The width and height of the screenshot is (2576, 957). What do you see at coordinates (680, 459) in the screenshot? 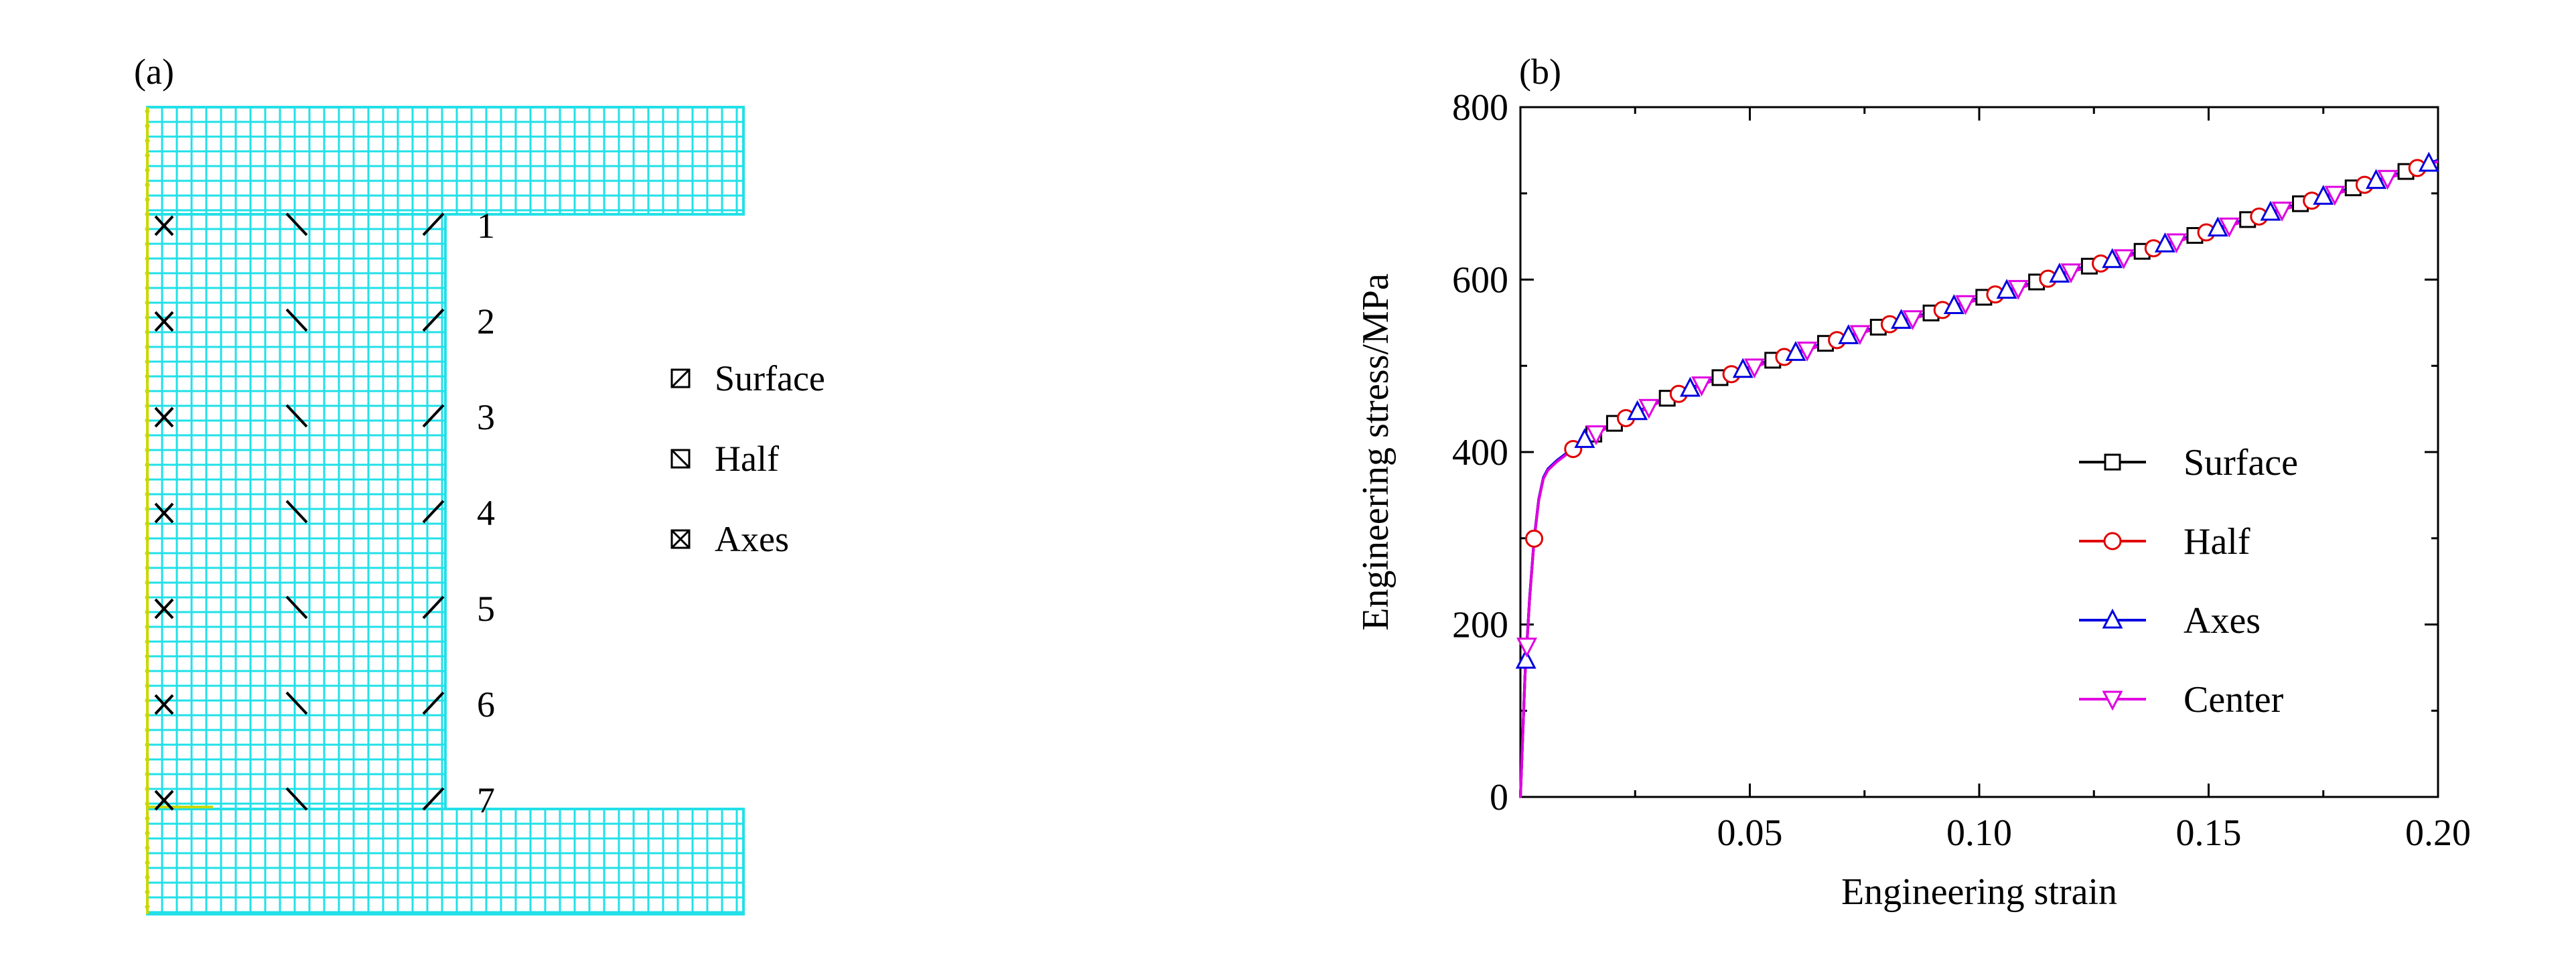
I see `square-backslash-icon` at bounding box center [680, 459].